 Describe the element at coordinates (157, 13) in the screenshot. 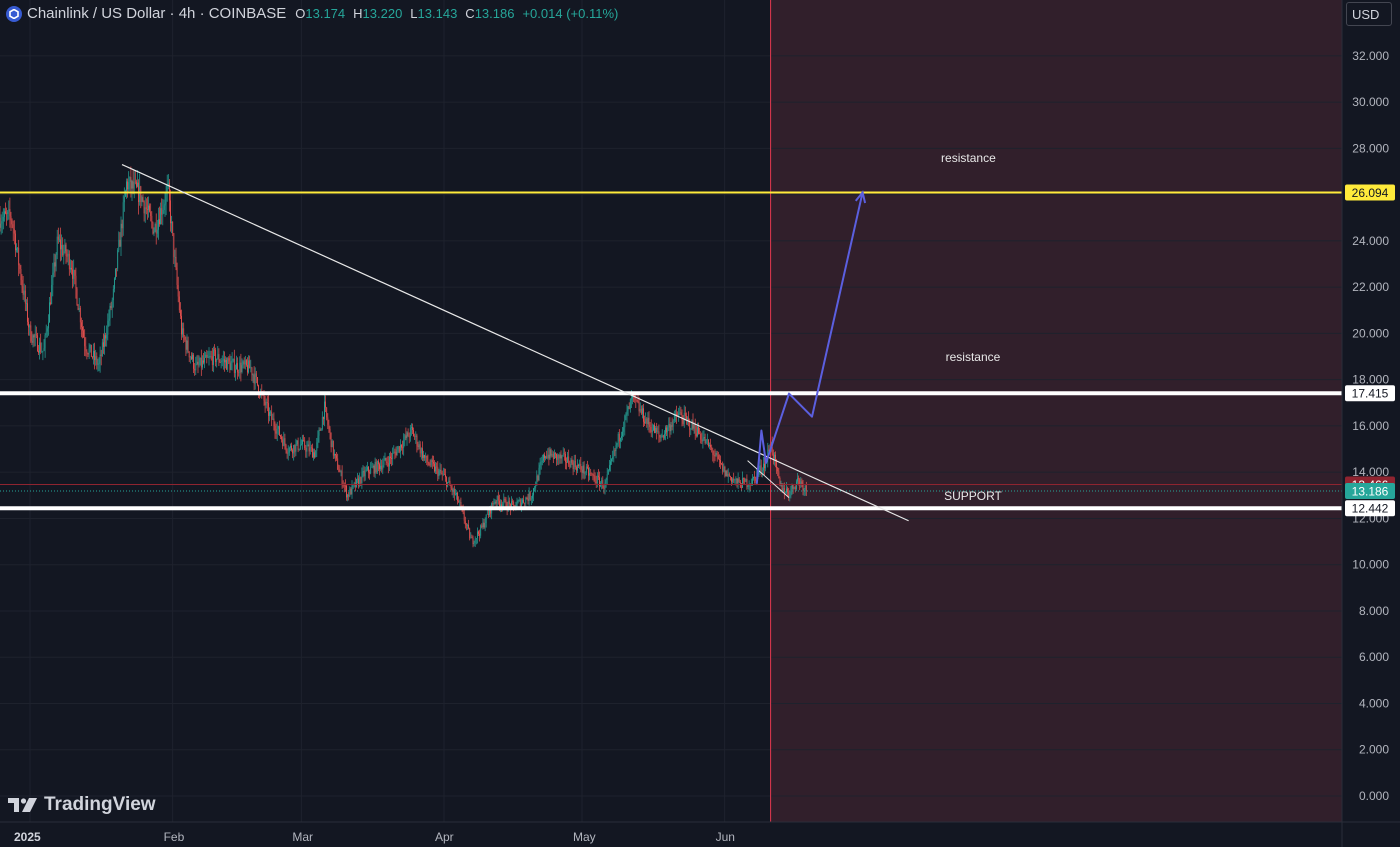

I see `symbol-title: Chainlink / US Dollar · 4h · COINBASE` at that location.